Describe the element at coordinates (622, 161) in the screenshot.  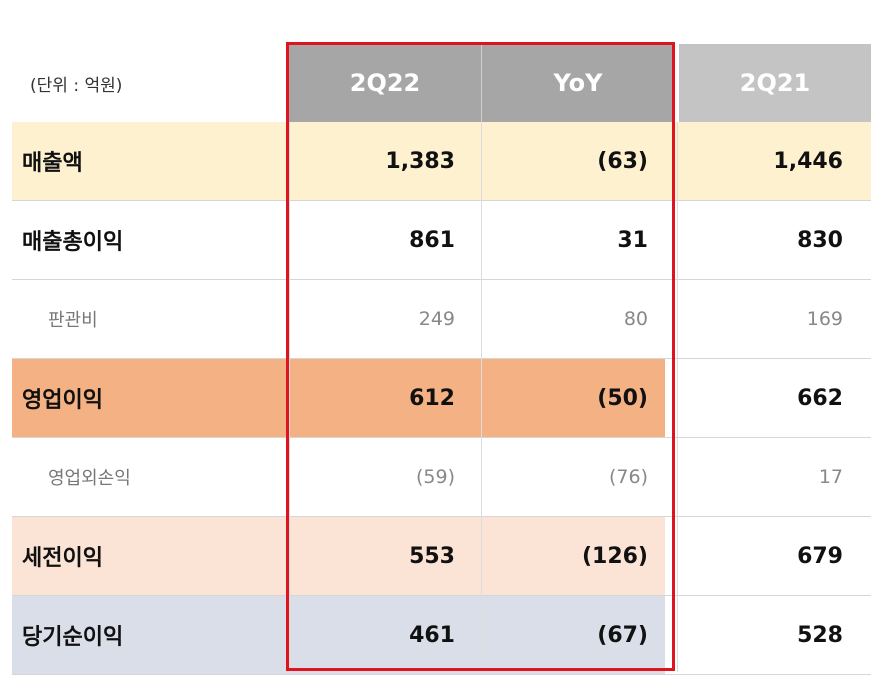
I see `cell-yoy: (63)` at that location.